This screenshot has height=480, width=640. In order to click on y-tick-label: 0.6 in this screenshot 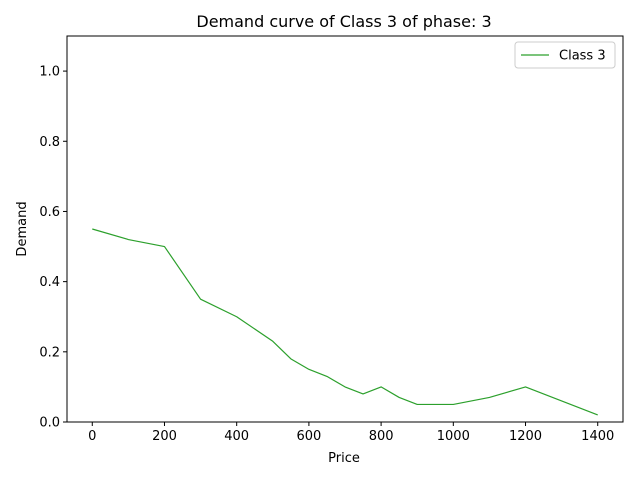, I will do `click(49, 212)`.